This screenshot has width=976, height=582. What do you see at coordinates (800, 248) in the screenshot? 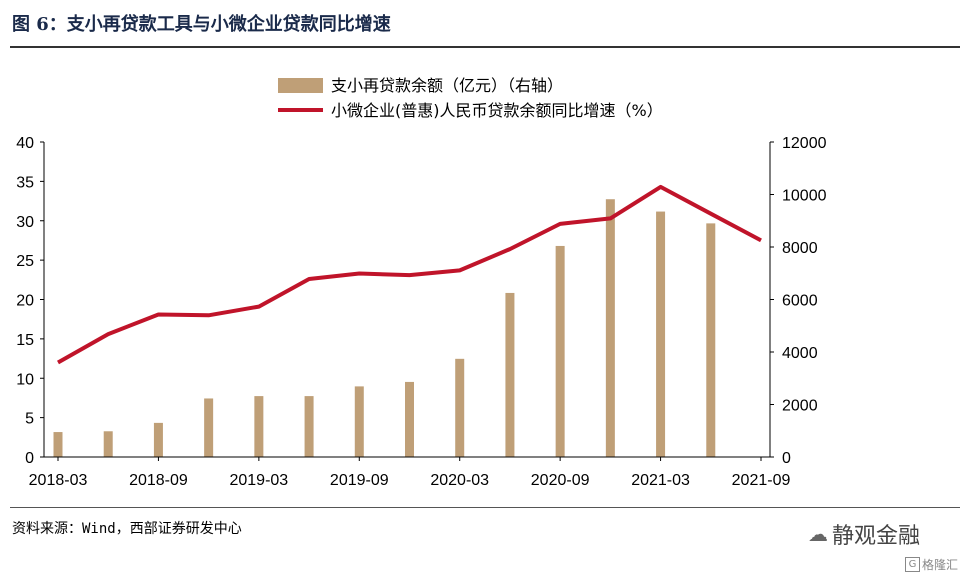
I see `right-tick-label: 8000` at bounding box center [800, 248].